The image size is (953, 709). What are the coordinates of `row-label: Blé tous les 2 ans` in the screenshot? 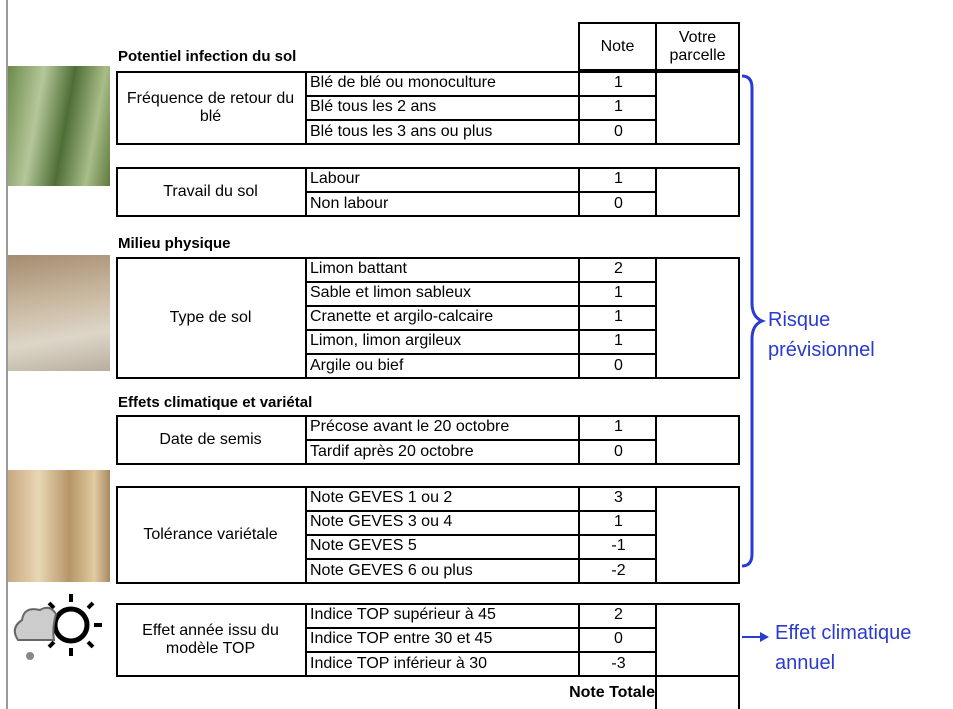 It's located at (442, 108).